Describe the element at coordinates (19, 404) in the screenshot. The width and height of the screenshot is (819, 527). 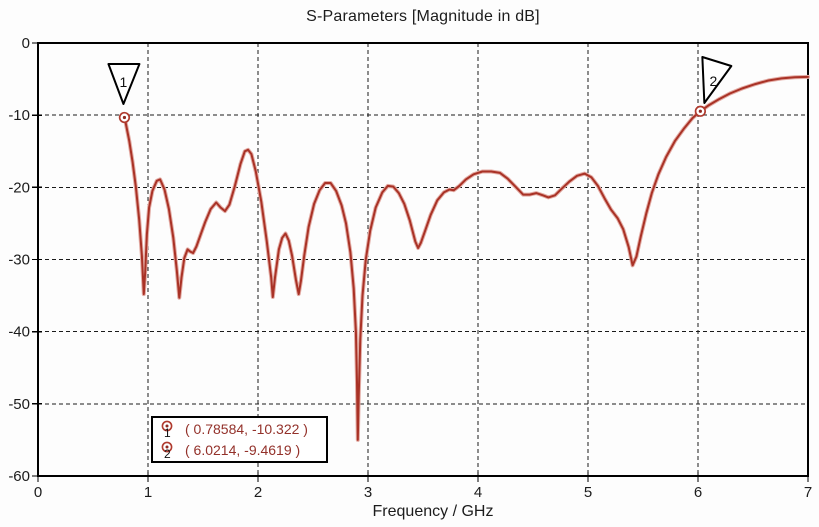
I see `y-tick-label: -50` at that location.